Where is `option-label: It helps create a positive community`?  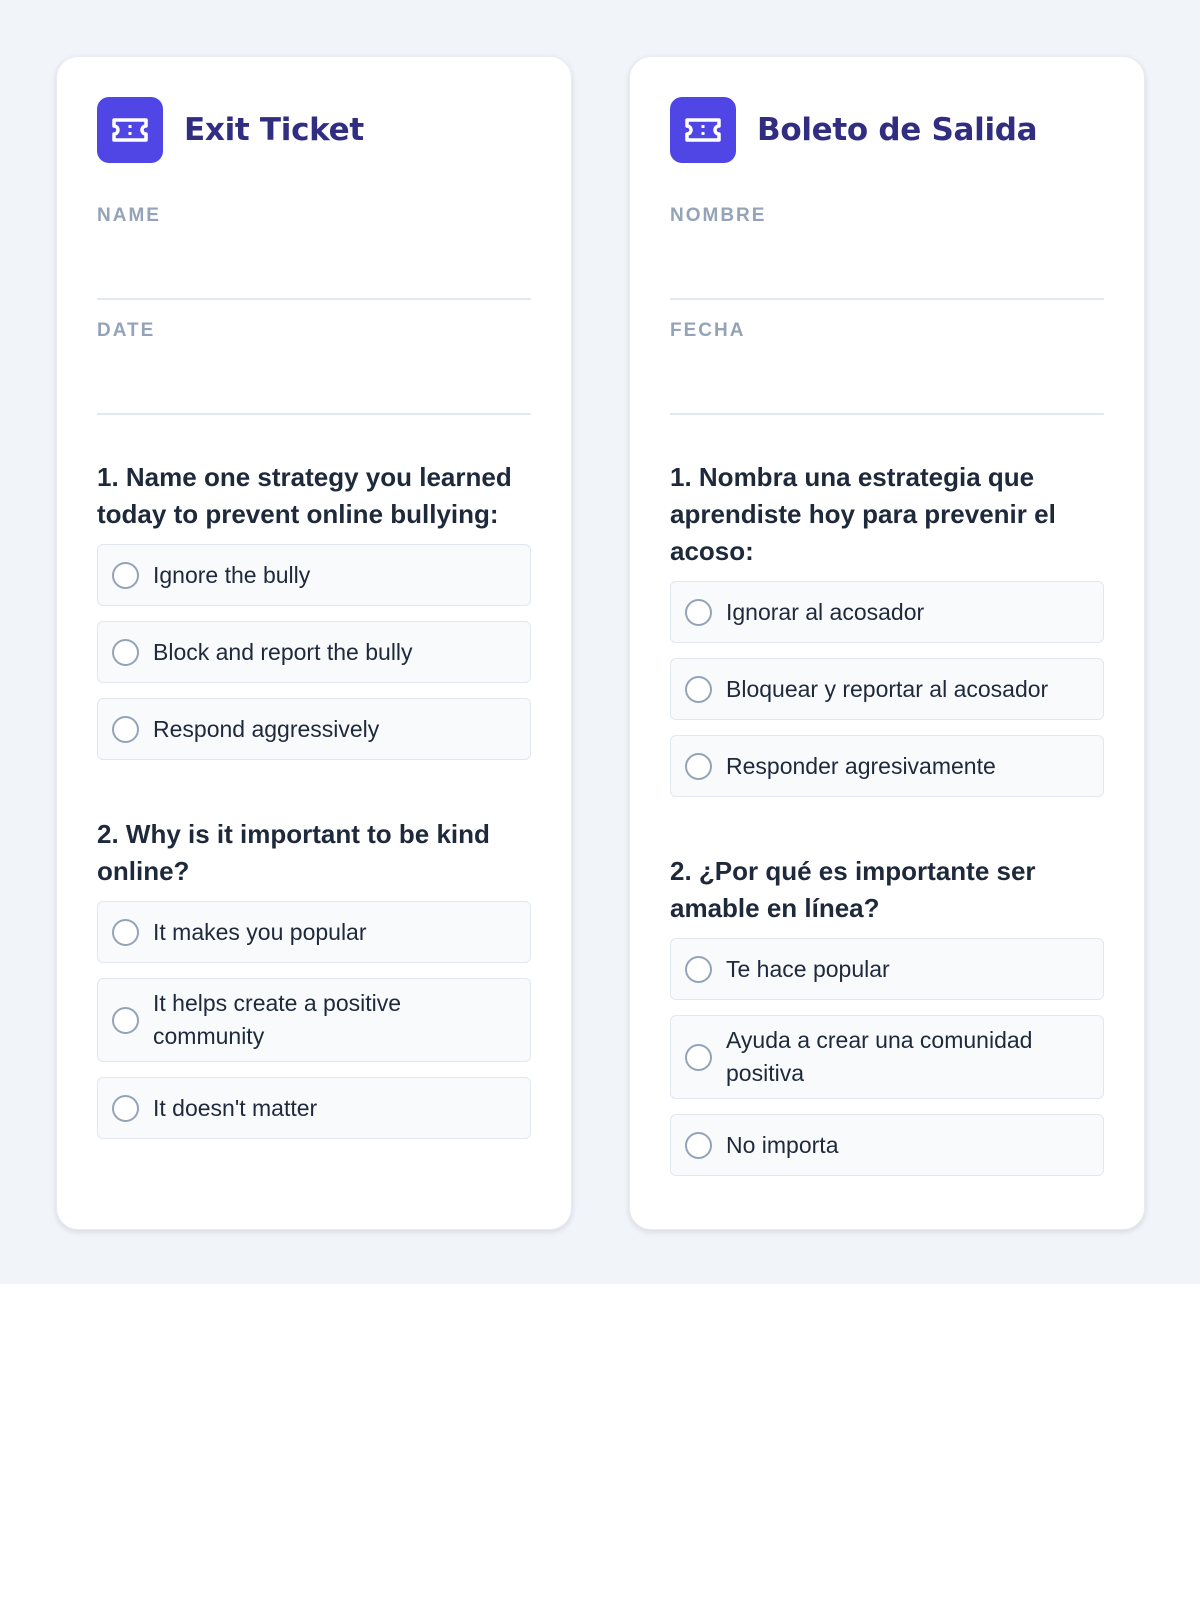
option-label: It helps create a positive community is located at coordinates (277, 1019).